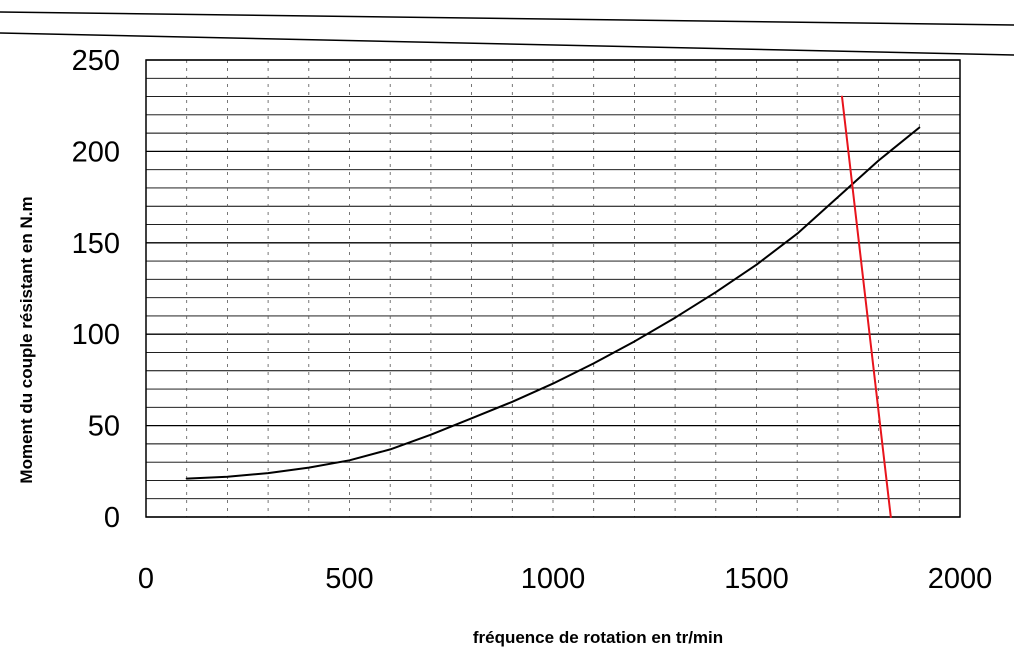 This screenshot has height=657, width=1014. I want to click on series-line-red, so click(866, 306).